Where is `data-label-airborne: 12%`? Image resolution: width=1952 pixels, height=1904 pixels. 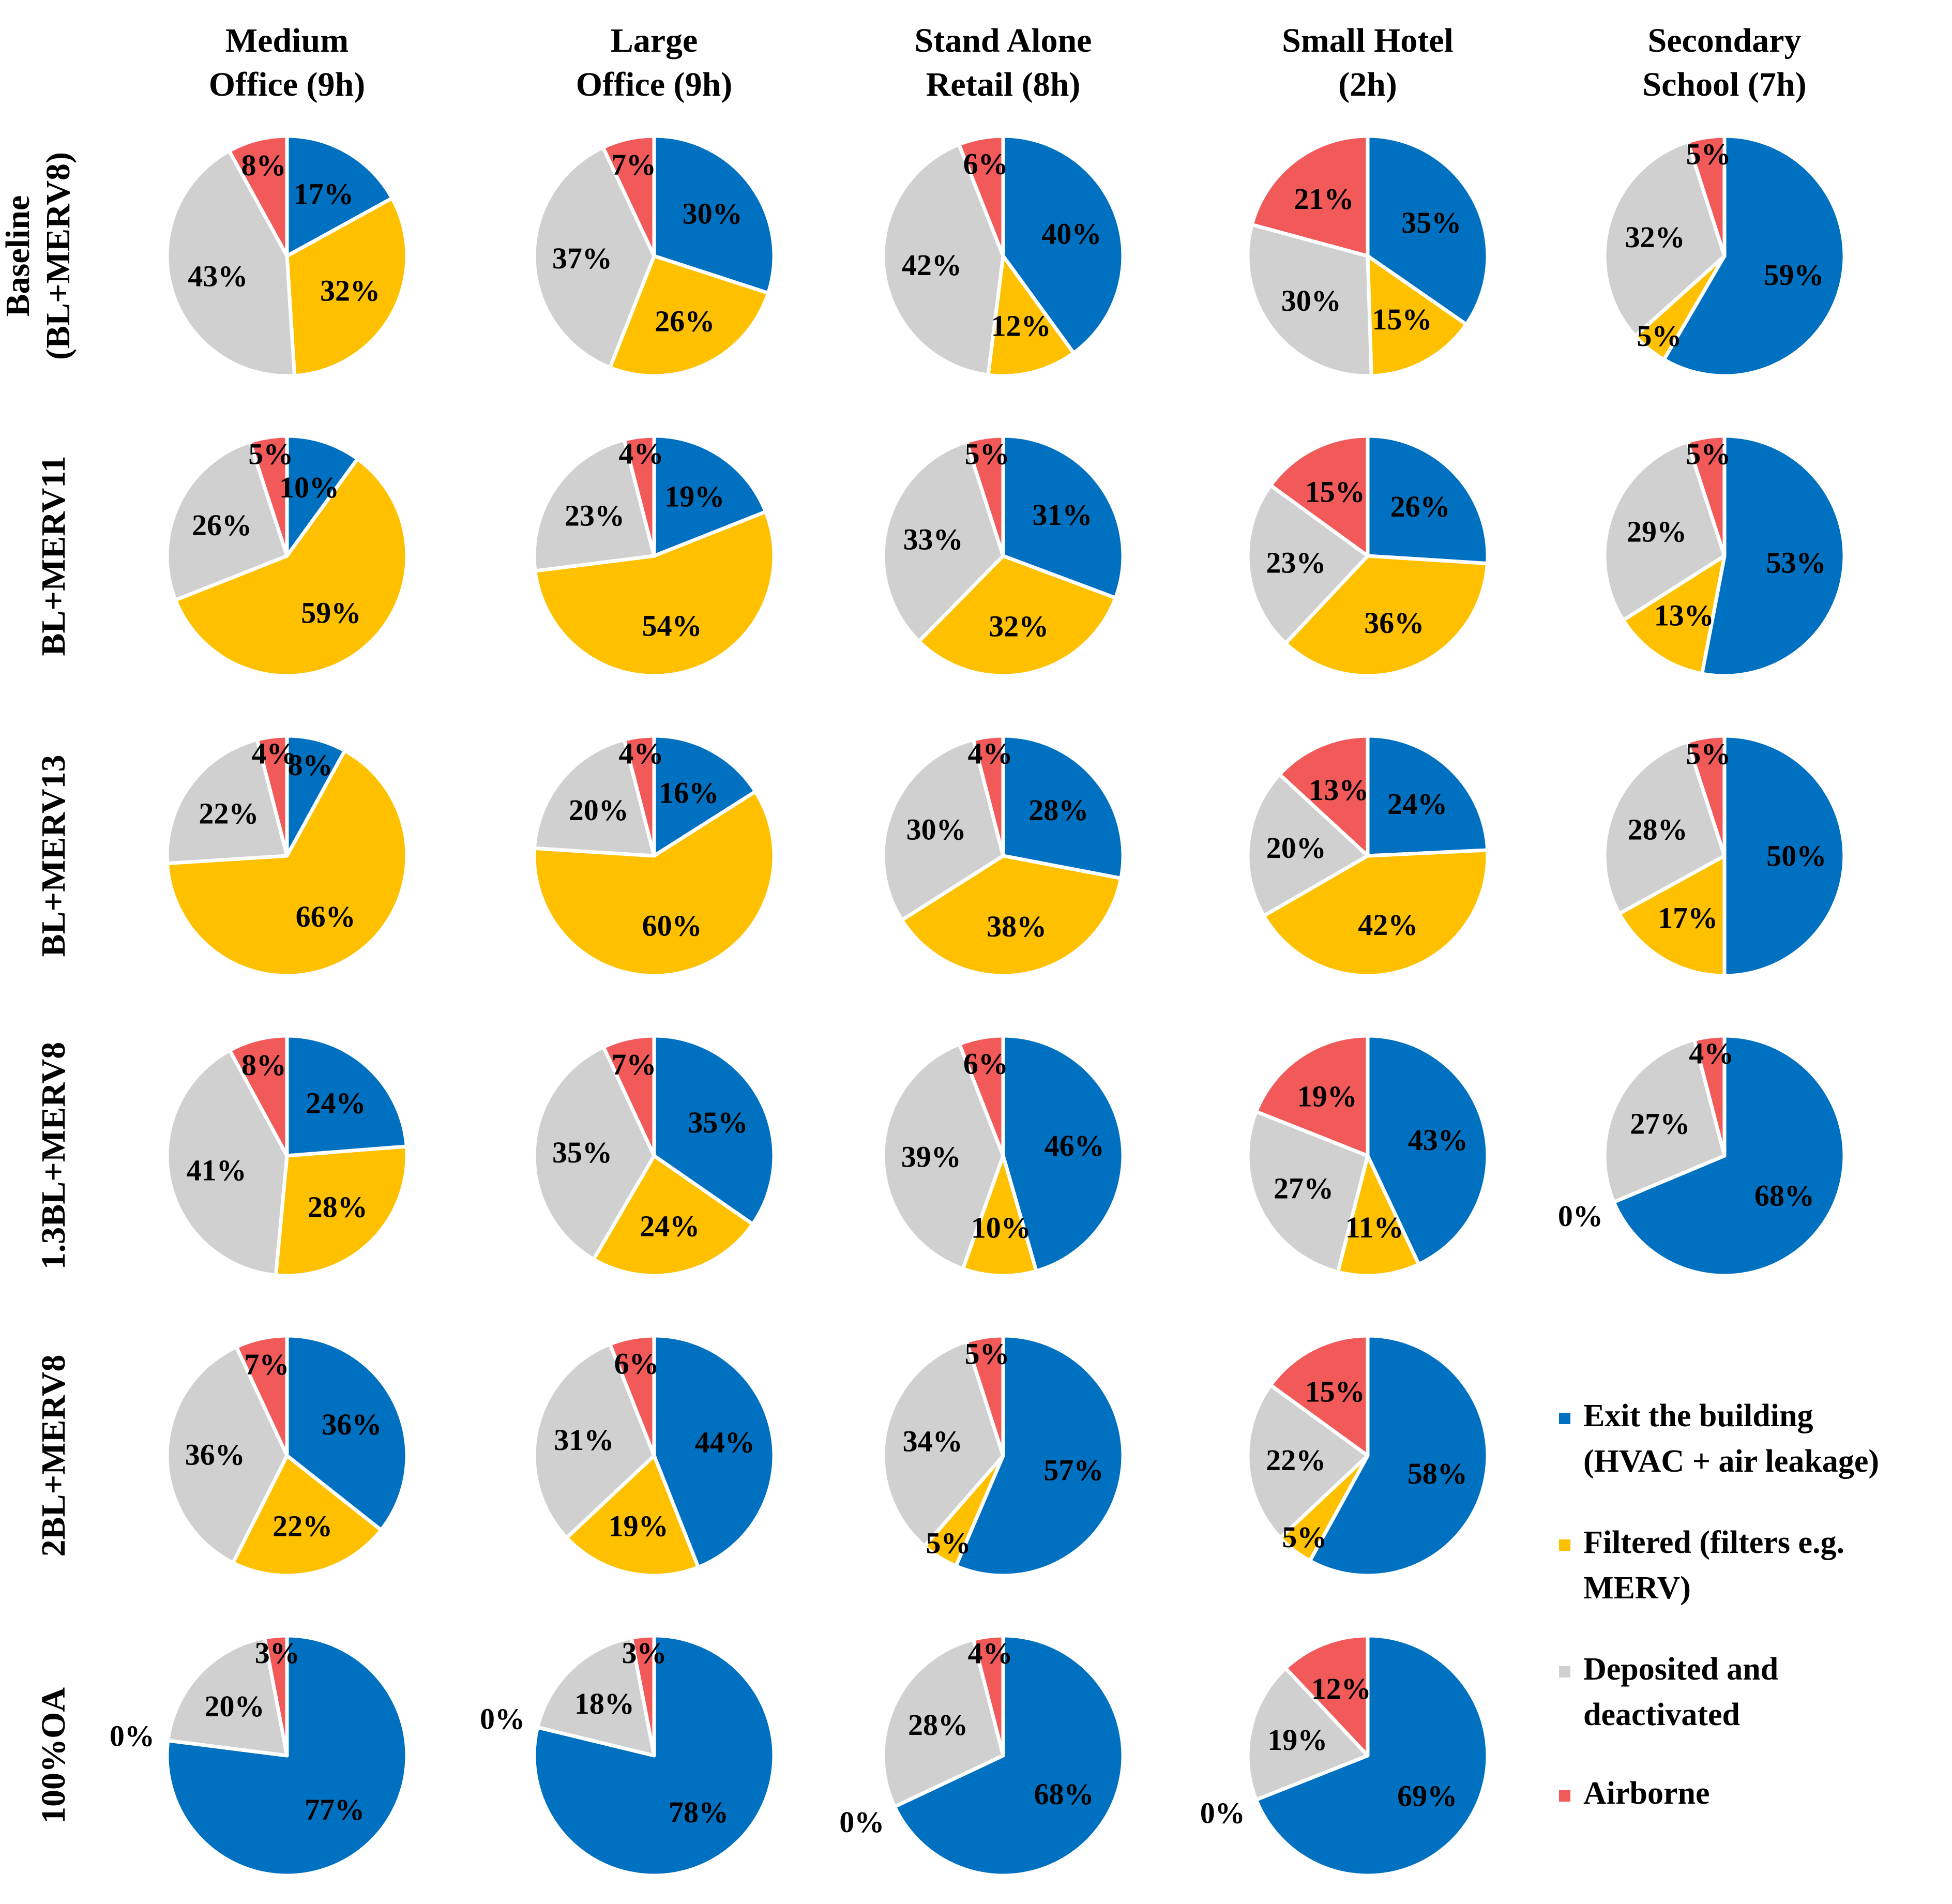
data-label-airborne: 12% is located at coordinates (1341, 1688).